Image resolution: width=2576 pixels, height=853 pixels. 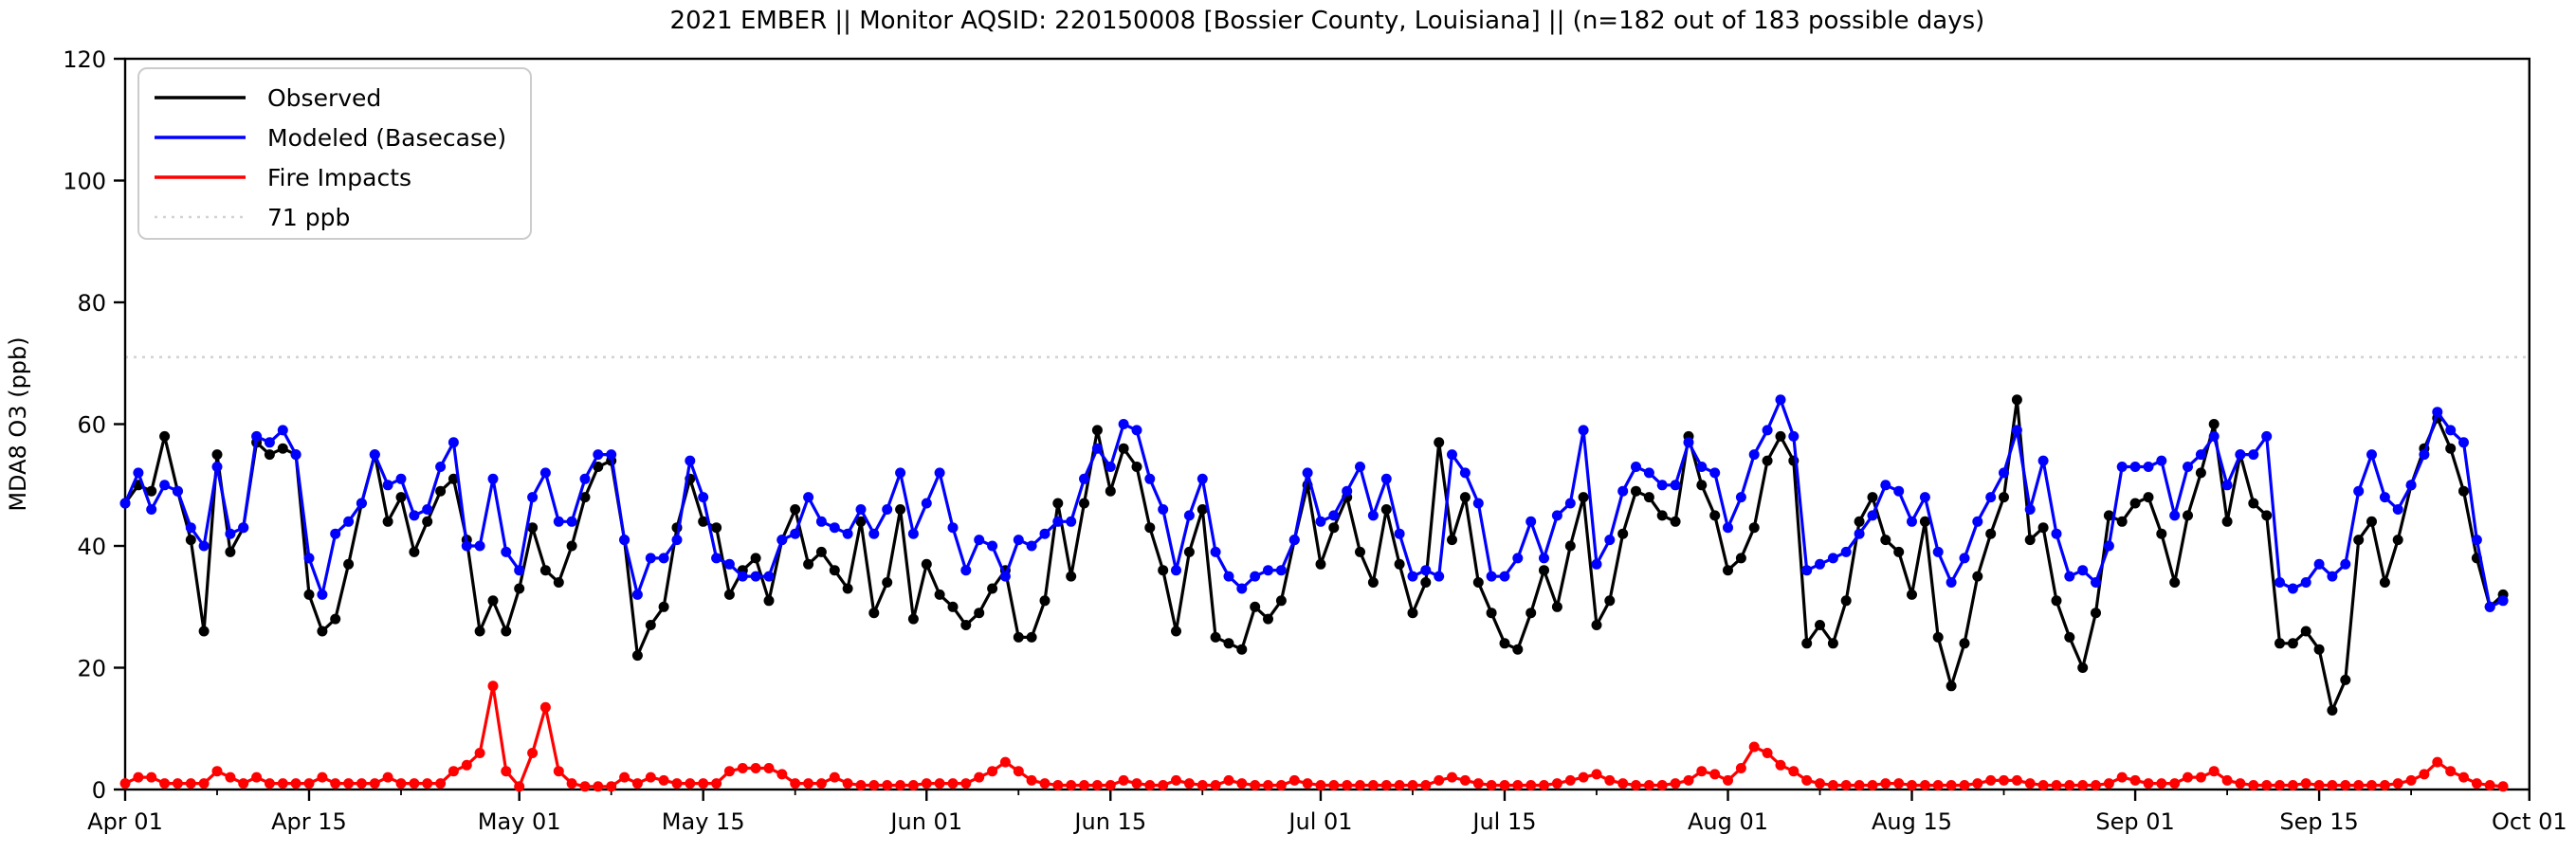 What do you see at coordinates (91, 425) in the screenshot?
I see `y-tick-label: 60` at bounding box center [91, 425].